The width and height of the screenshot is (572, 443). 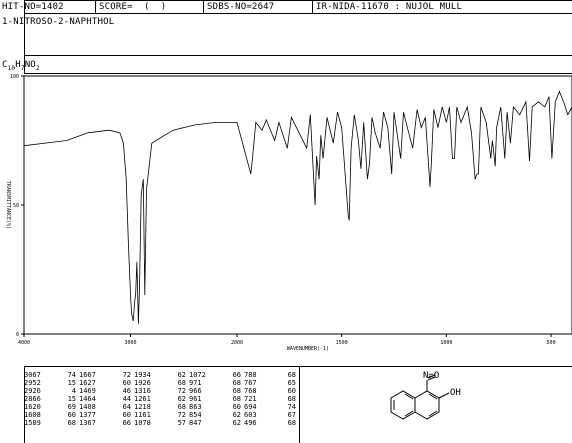 I want to click on x-tick-label: 1500, so click(x=342, y=343).